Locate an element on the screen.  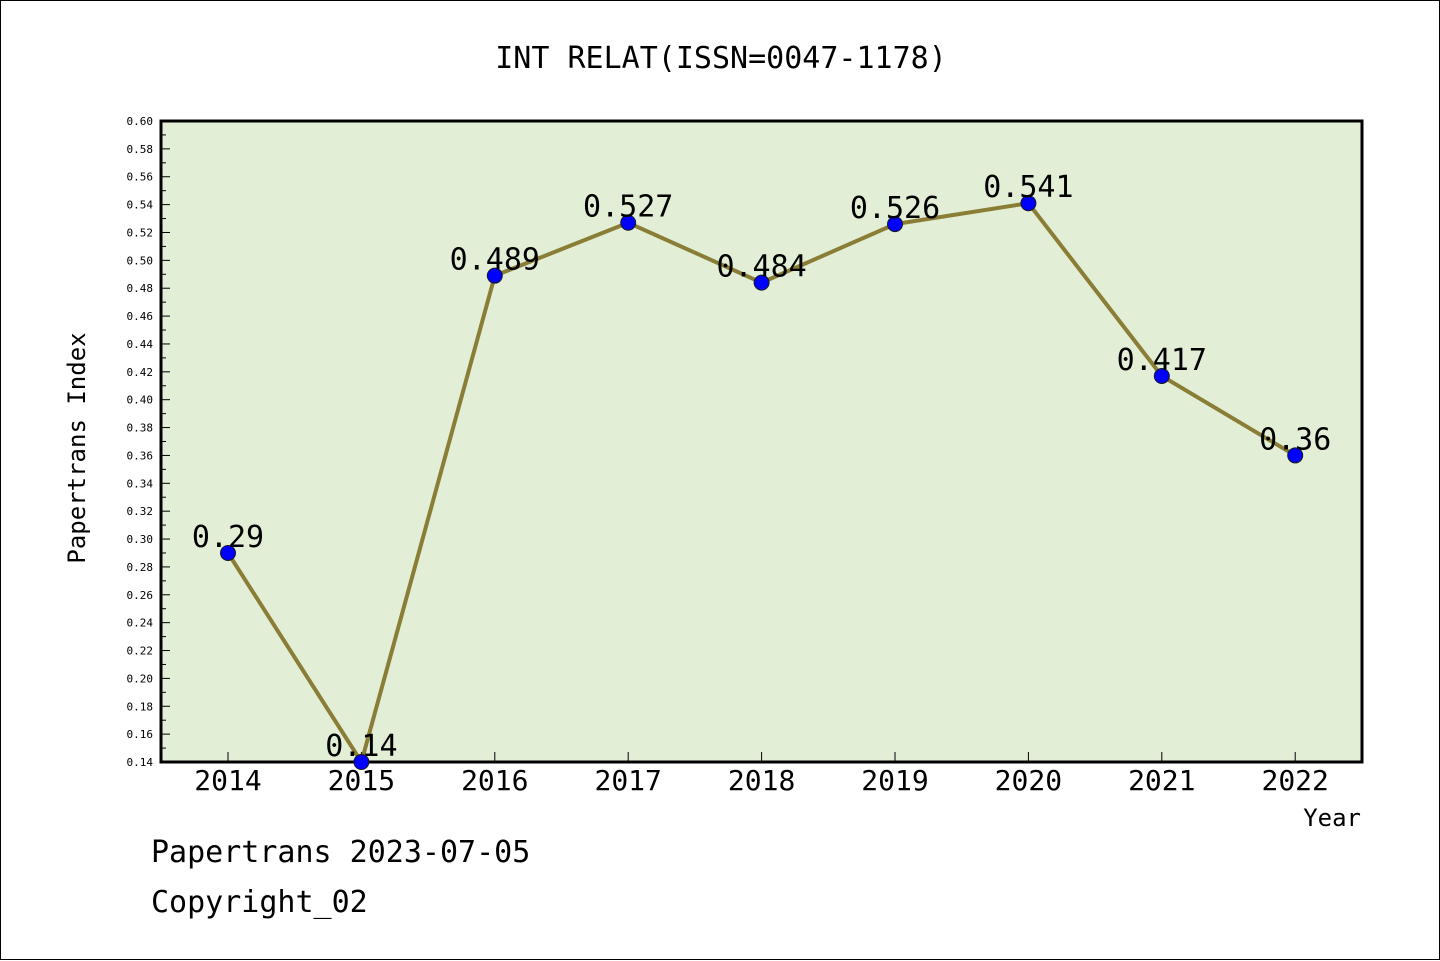
y-tick-label: 0.38 is located at coordinates (140, 428).